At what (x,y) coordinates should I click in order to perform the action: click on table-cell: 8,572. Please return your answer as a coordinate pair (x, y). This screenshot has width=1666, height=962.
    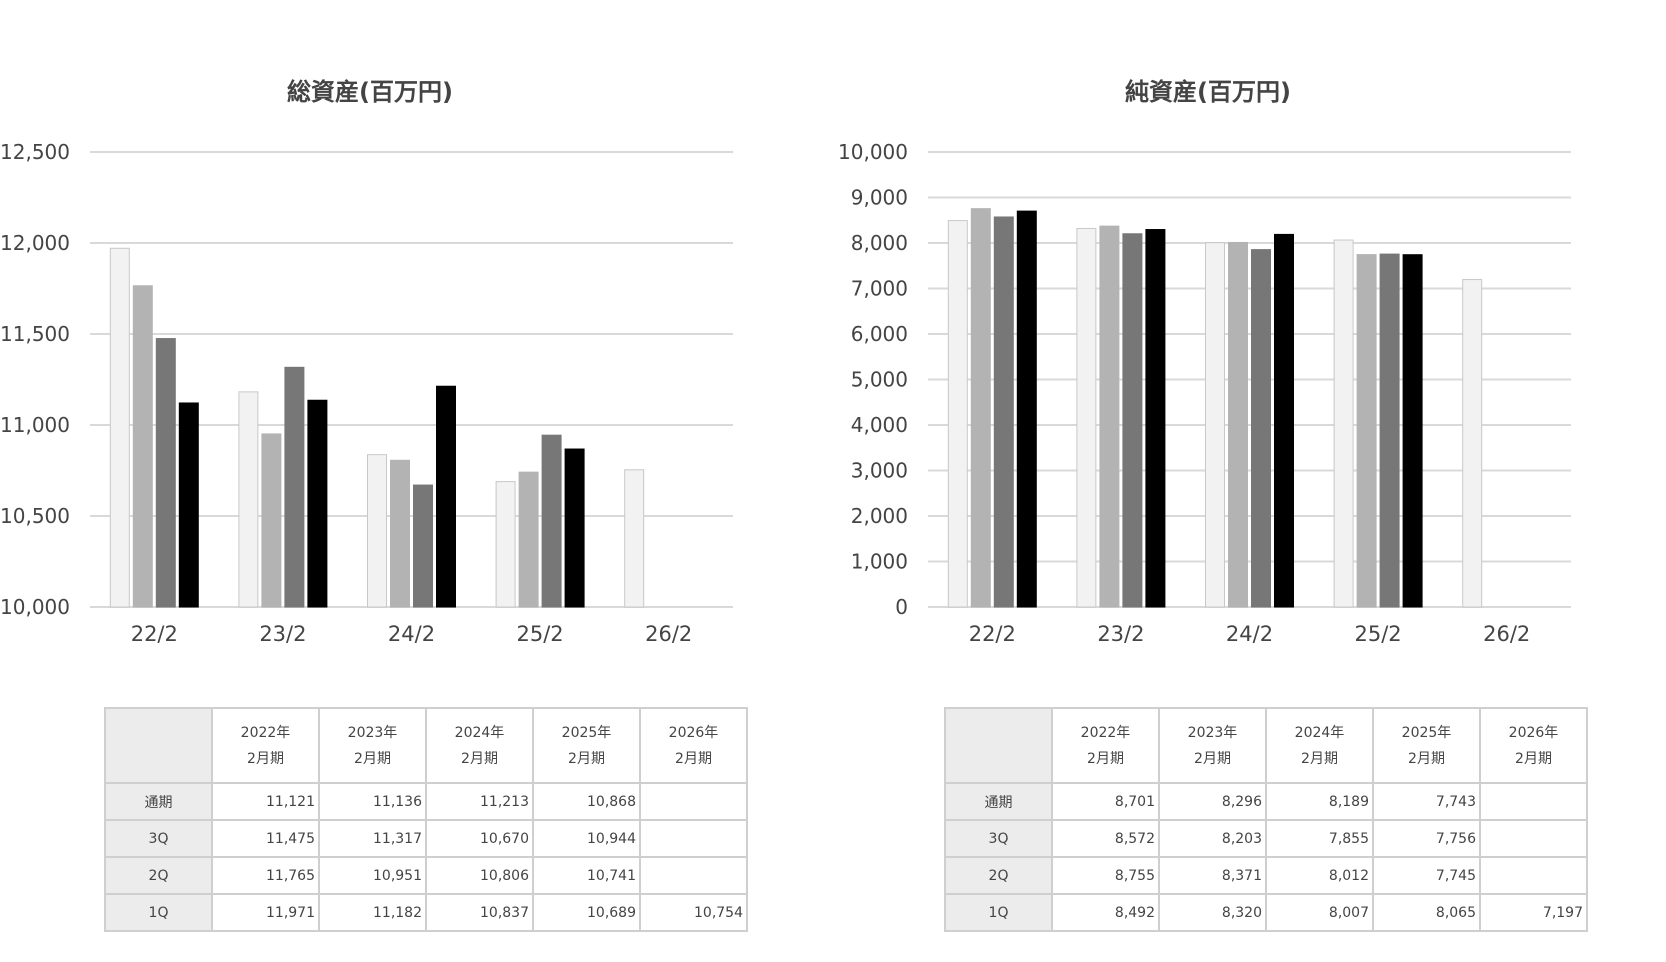
    Looking at the image, I should click on (1105, 838).